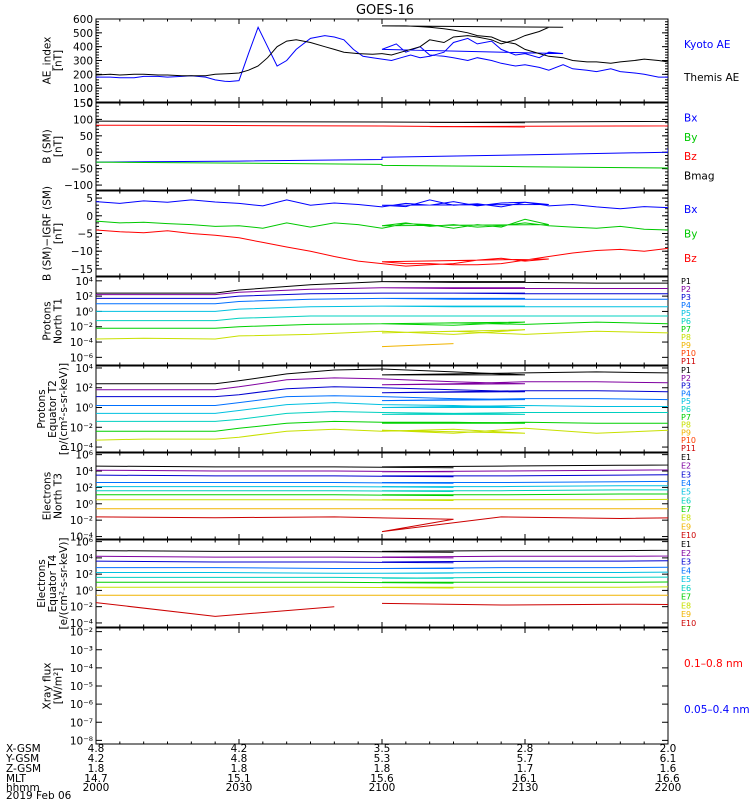 The height and width of the screenshot is (800, 750). What do you see at coordinates (382, 308) in the screenshot?
I see `series-line-p5` at bounding box center [382, 308].